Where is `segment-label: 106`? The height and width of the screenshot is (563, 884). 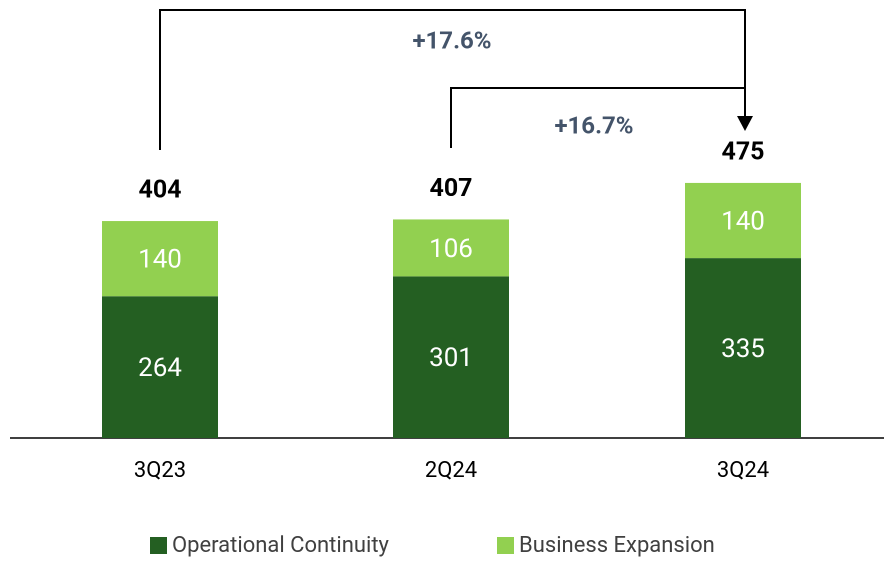
segment-label: 106 is located at coordinates (451, 249).